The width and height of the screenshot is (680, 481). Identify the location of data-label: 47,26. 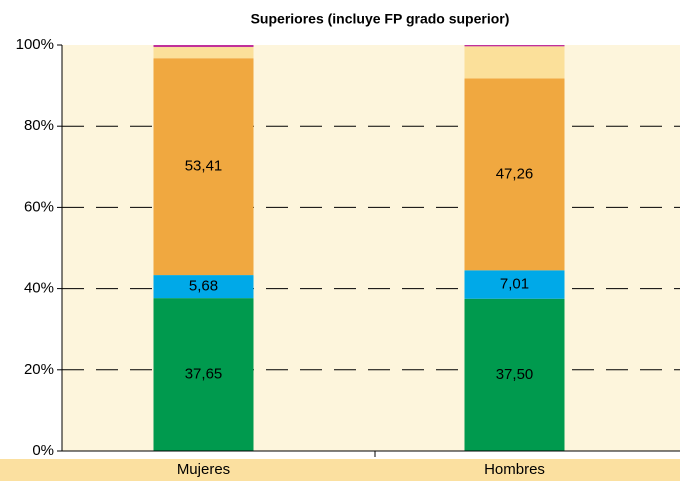
(515, 173).